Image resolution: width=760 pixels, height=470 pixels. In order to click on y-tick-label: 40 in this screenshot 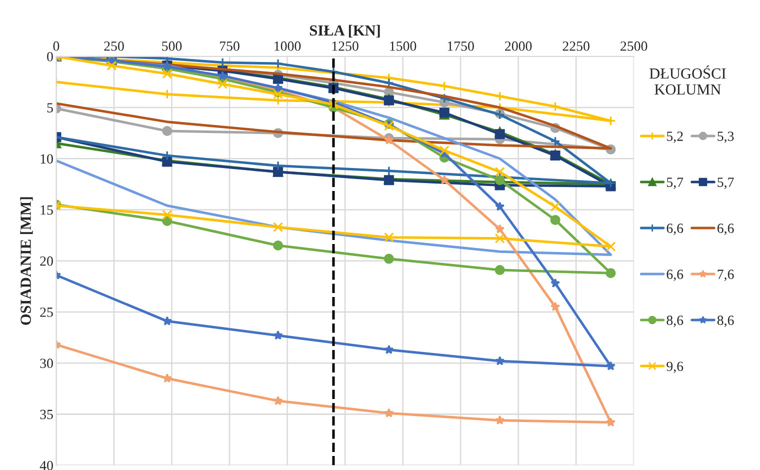, I will do `click(46, 465)`.